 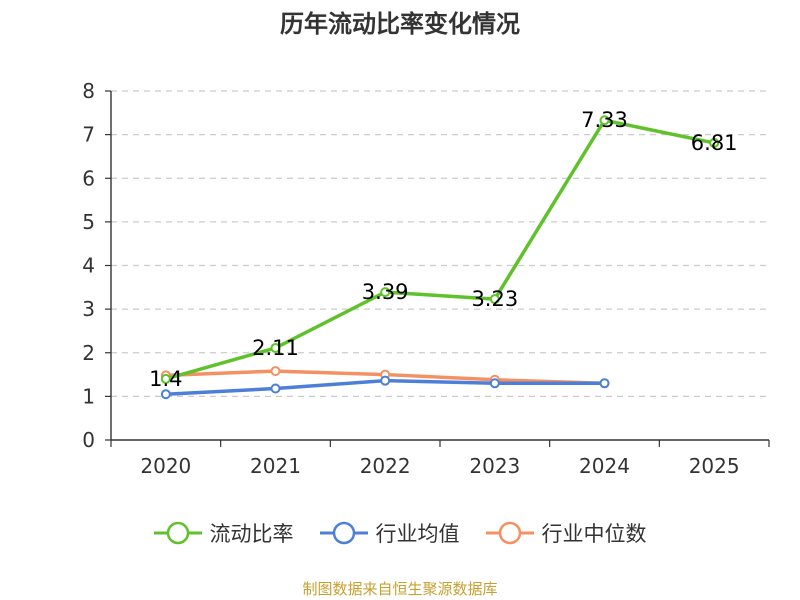 What do you see at coordinates (88, 135) in the screenshot?
I see `y-tick-label: 7` at bounding box center [88, 135].